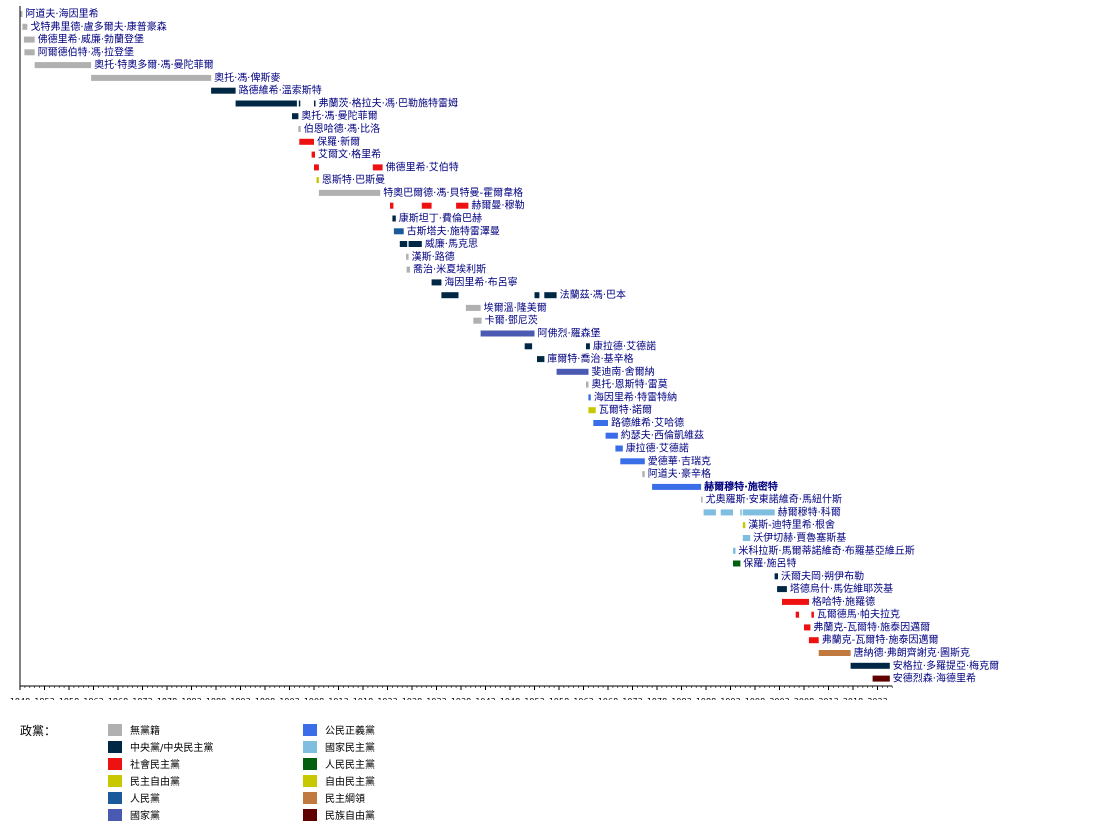 This screenshot has height=826, width=1100. What do you see at coordinates (774, 499) in the screenshot?
I see `leader-label: 尤奧羅斯·安東諾維奇·馬紐什斯` at bounding box center [774, 499].